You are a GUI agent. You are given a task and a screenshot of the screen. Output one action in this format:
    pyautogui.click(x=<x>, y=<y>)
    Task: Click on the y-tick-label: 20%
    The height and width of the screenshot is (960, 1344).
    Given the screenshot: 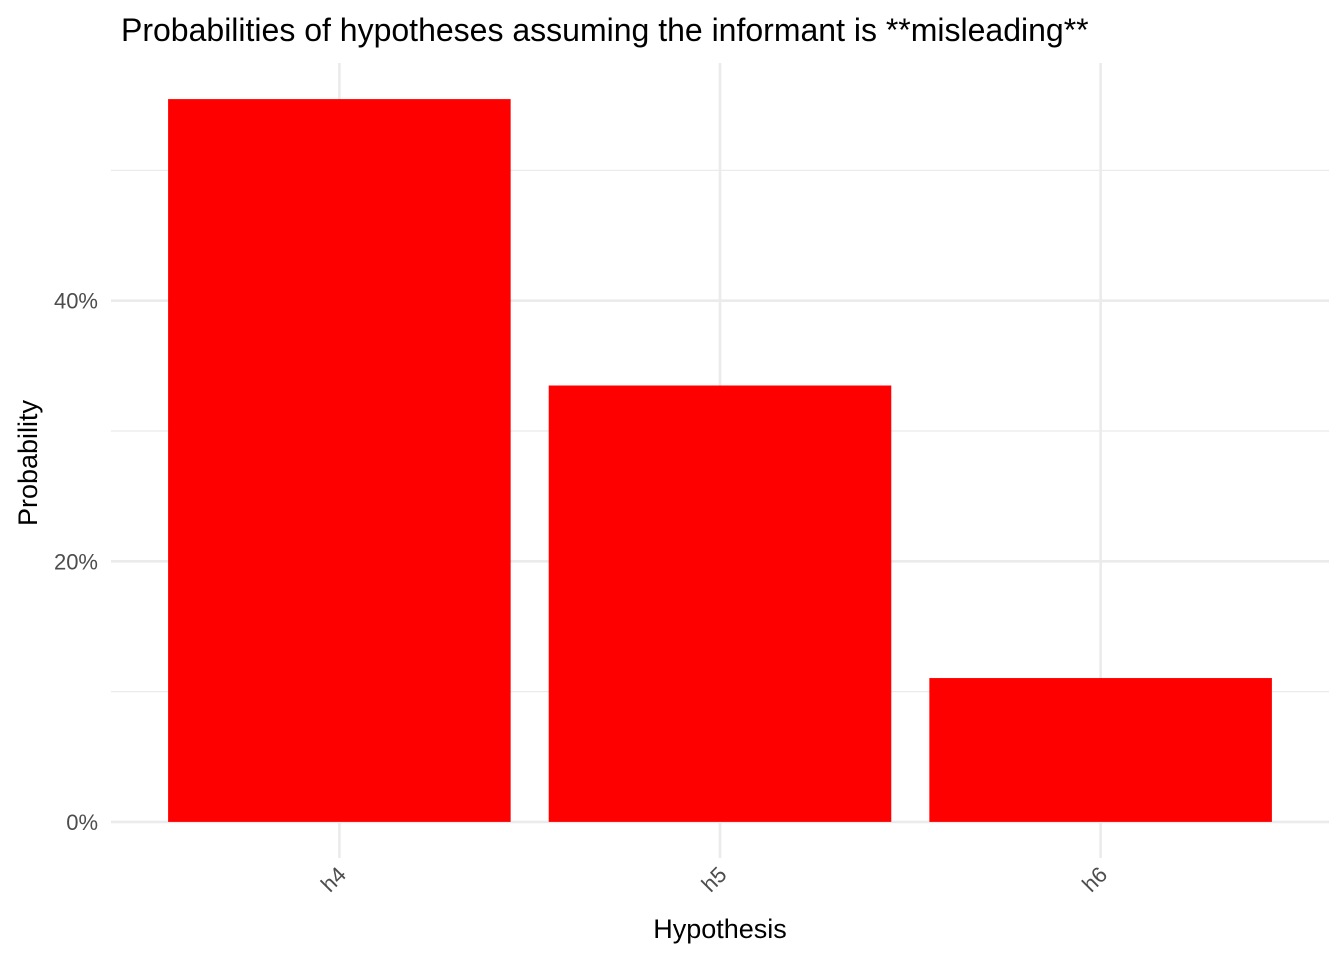 What is the action you would take?
    pyautogui.click(x=76, y=561)
    